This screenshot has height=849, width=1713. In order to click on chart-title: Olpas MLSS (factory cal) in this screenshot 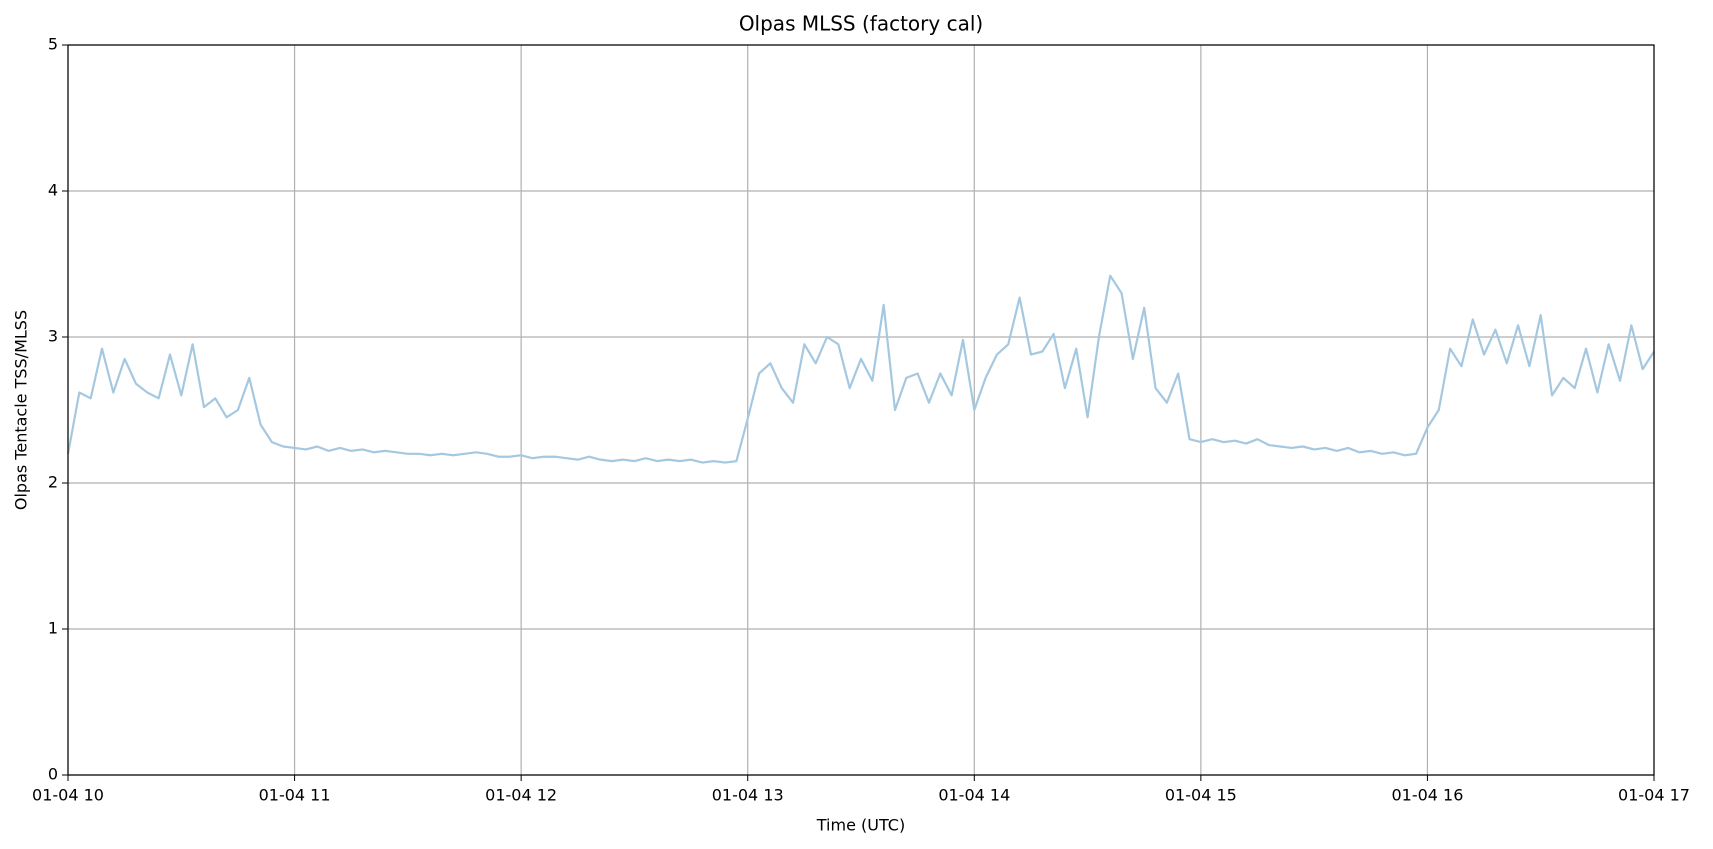, I will do `click(861, 24)`.